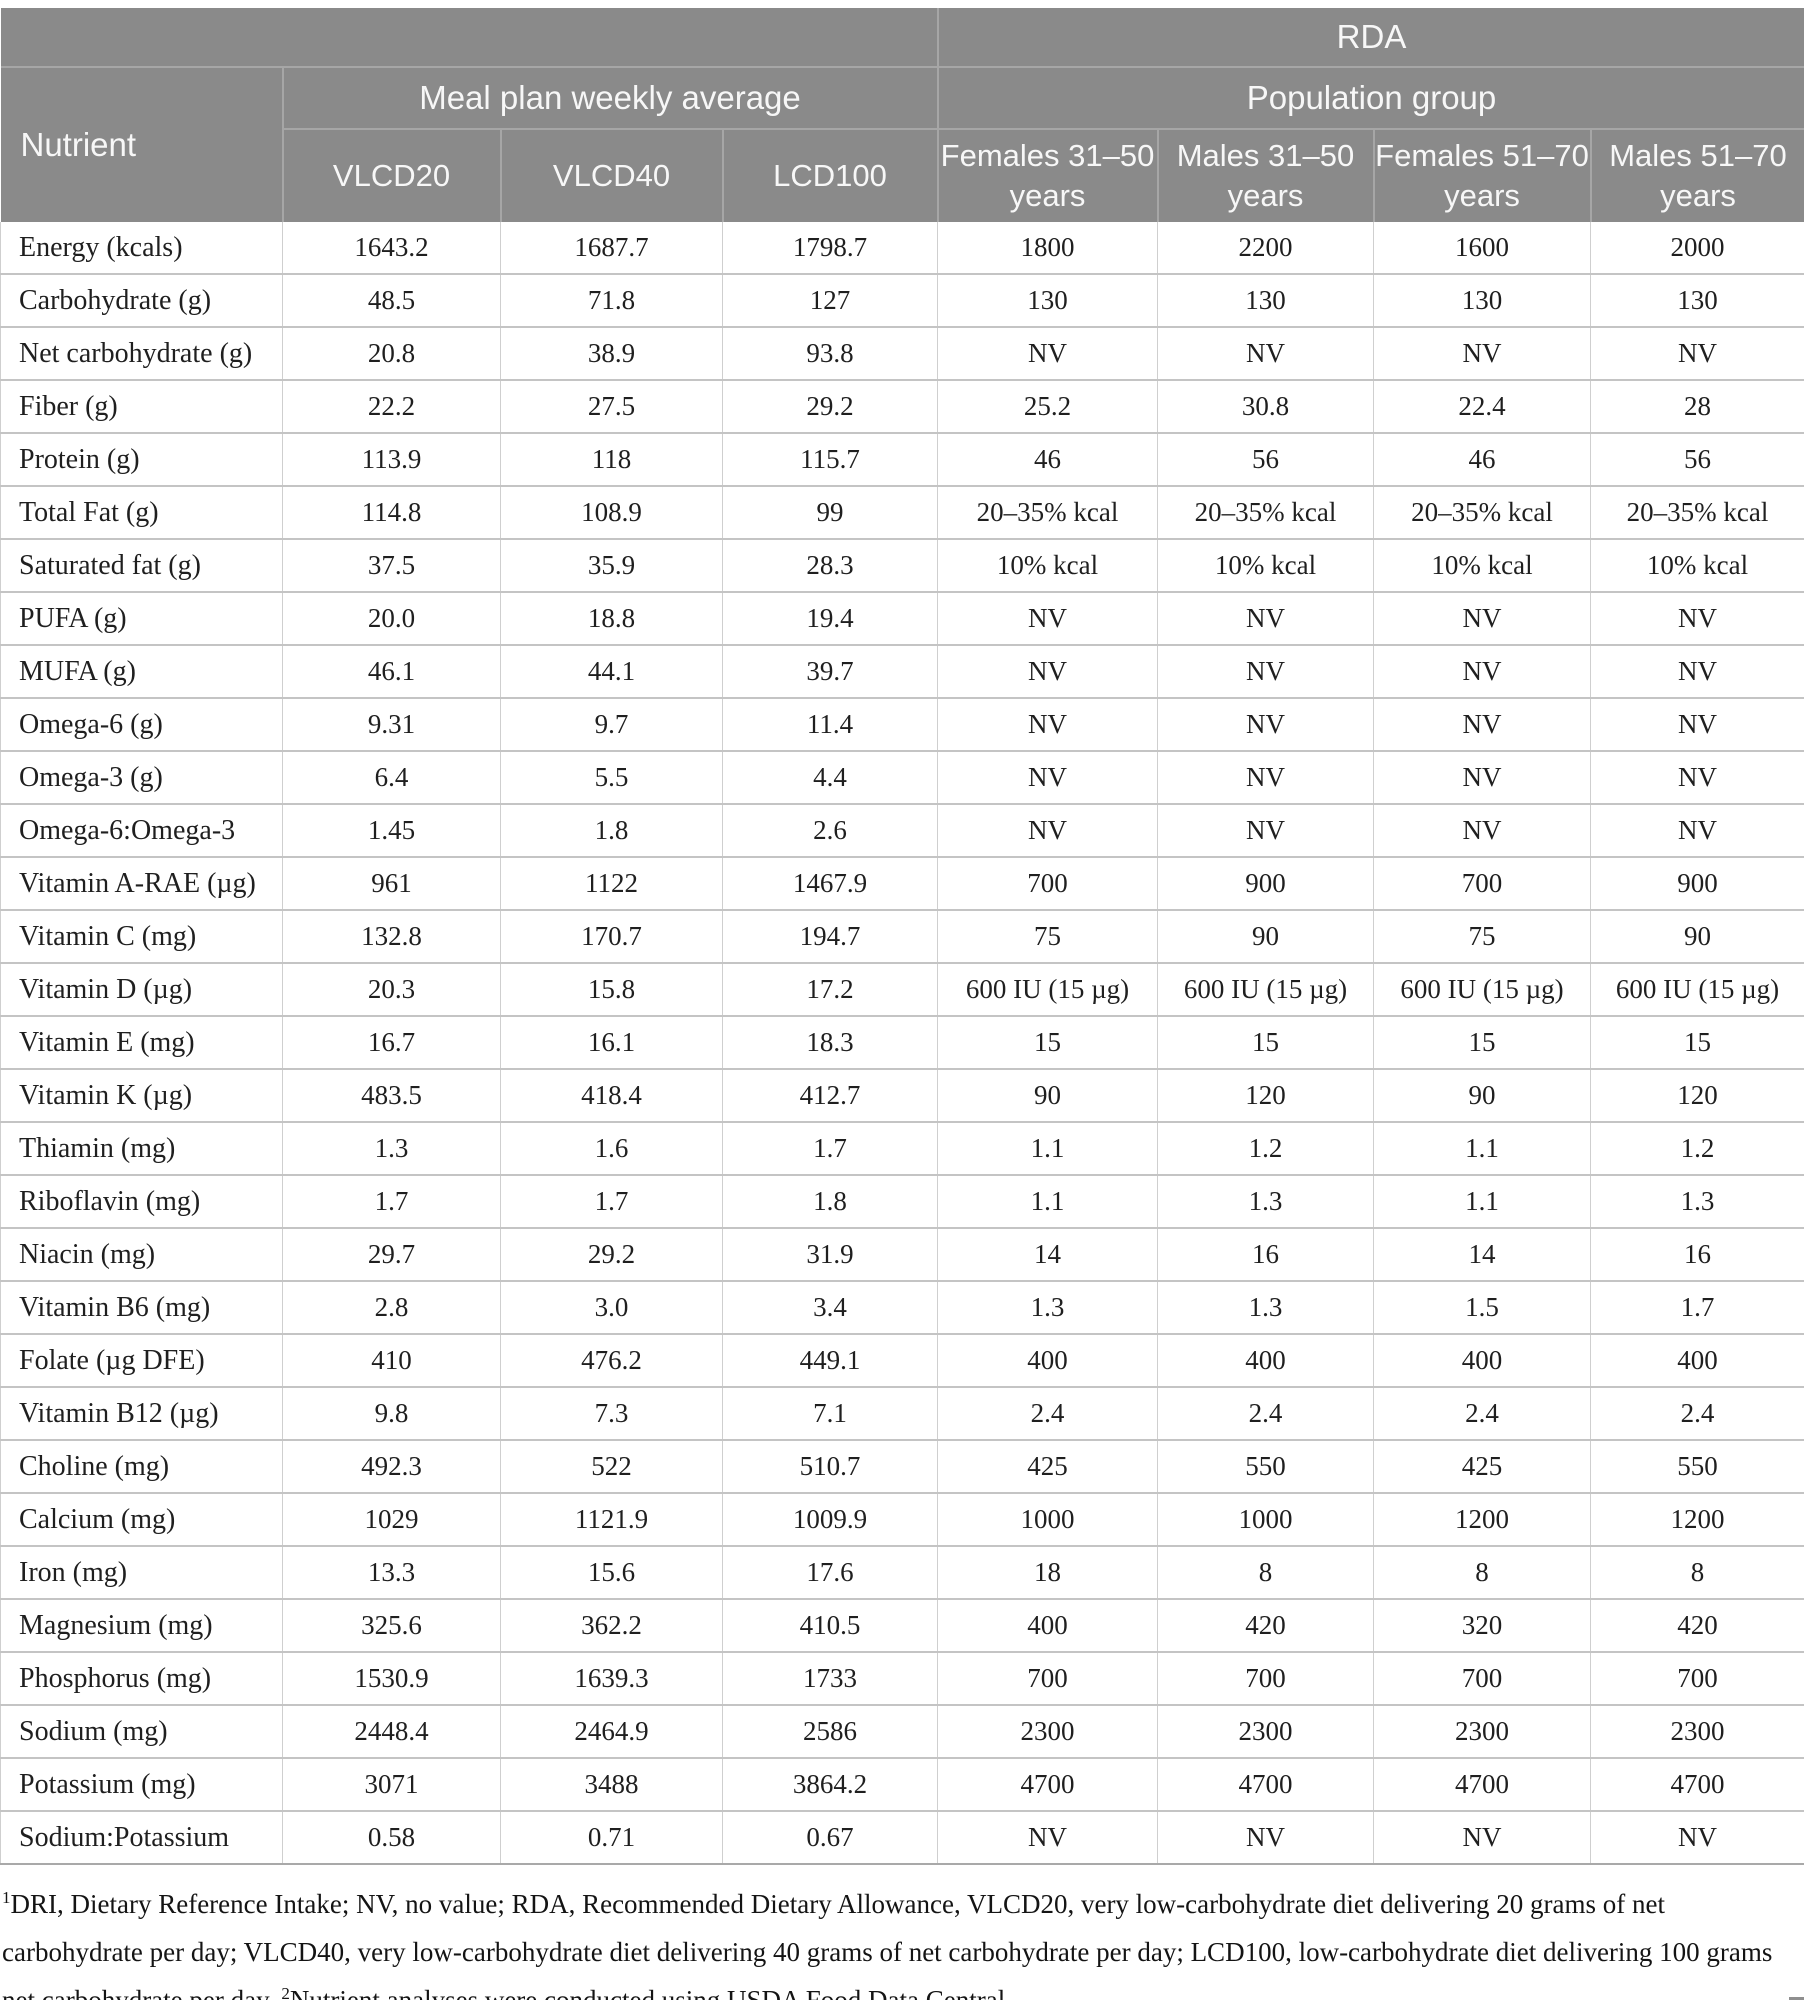 This screenshot has height=2000, width=1804. Describe the element at coordinates (611, 353) in the screenshot. I see `value-cell: 38.9` at that location.